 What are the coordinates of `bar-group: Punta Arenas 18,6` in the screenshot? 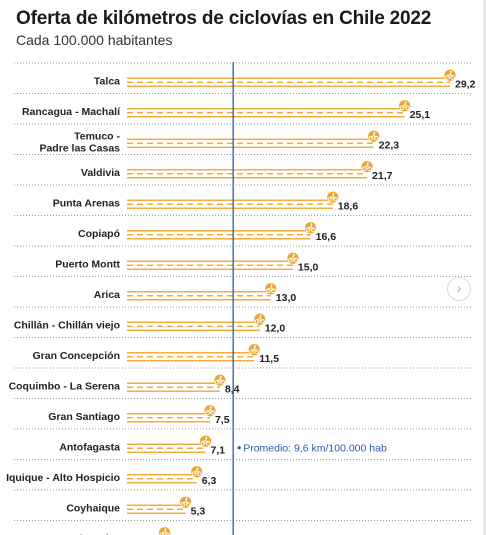 It's located at (205, 201).